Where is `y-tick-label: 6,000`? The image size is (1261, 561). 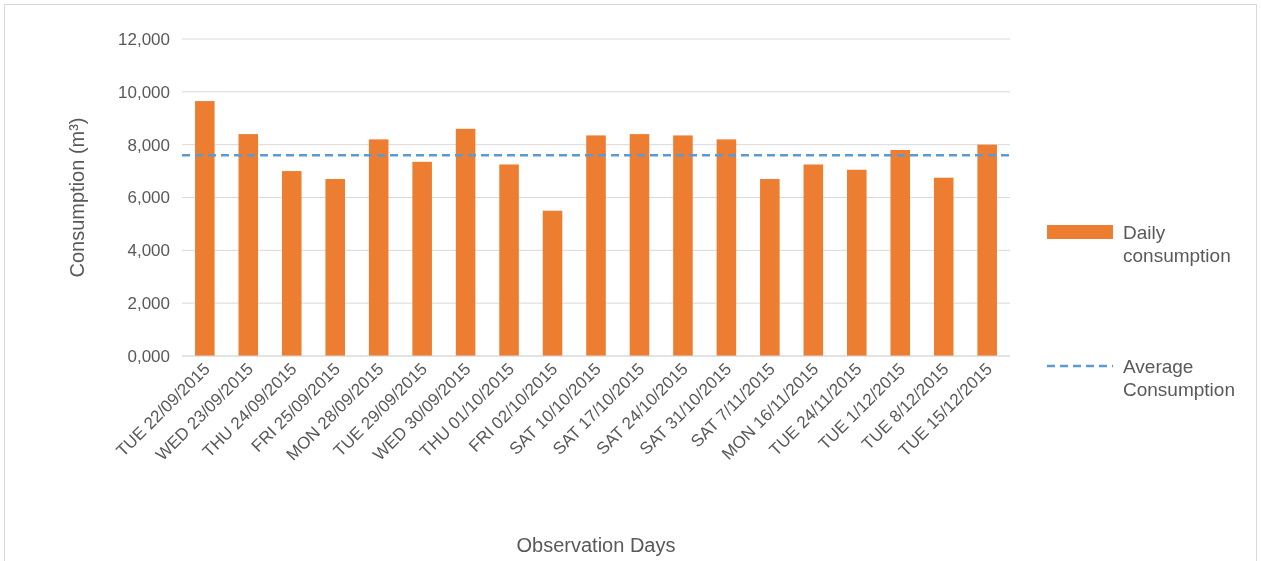 y-tick-label: 6,000 is located at coordinates (148, 198).